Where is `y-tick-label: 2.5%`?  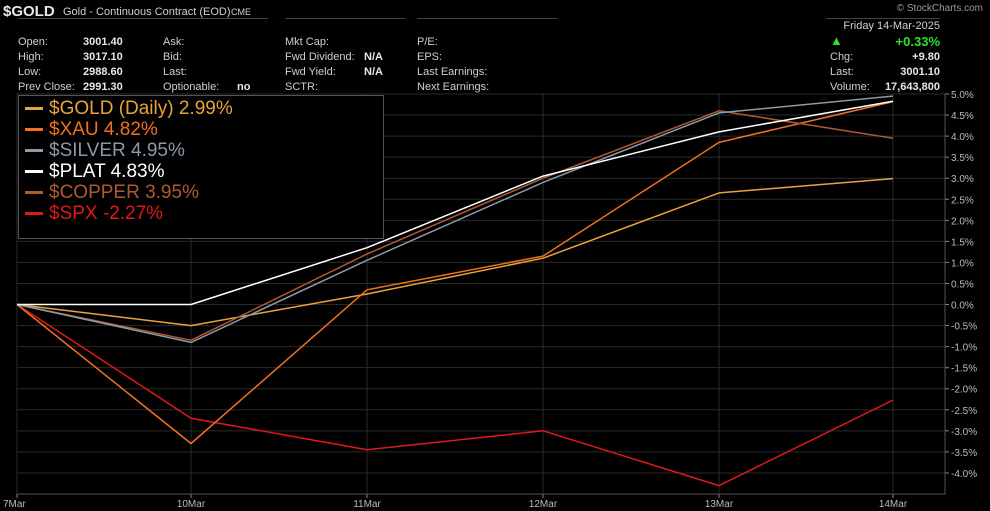 y-tick-label: 2.5% is located at coordinates (962, 200).